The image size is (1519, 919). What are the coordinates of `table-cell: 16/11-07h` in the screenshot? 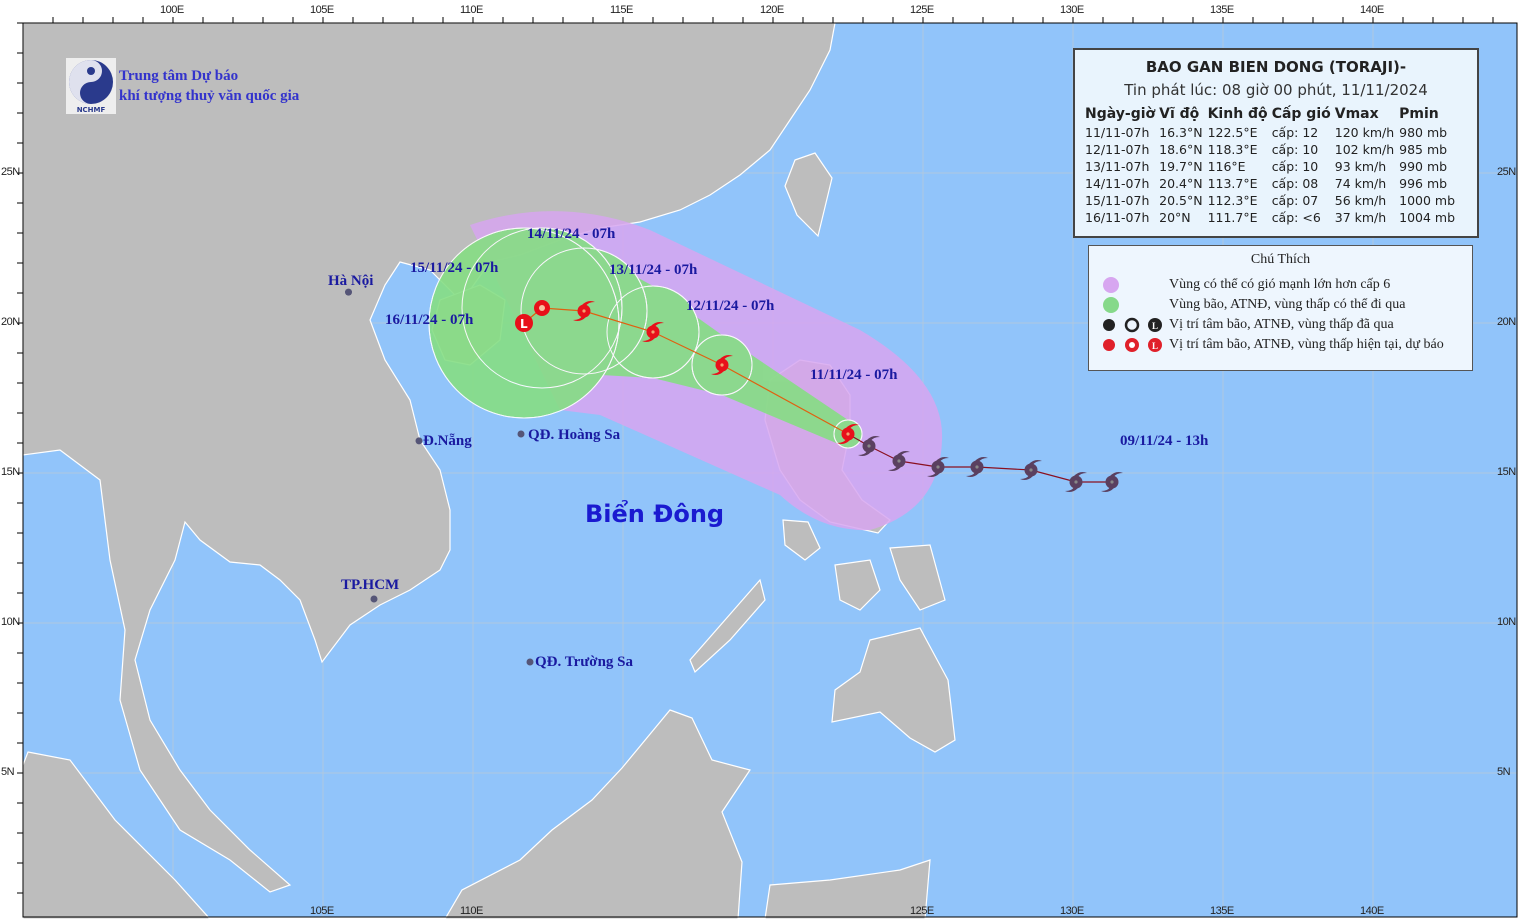 It's located at (1117, 217).